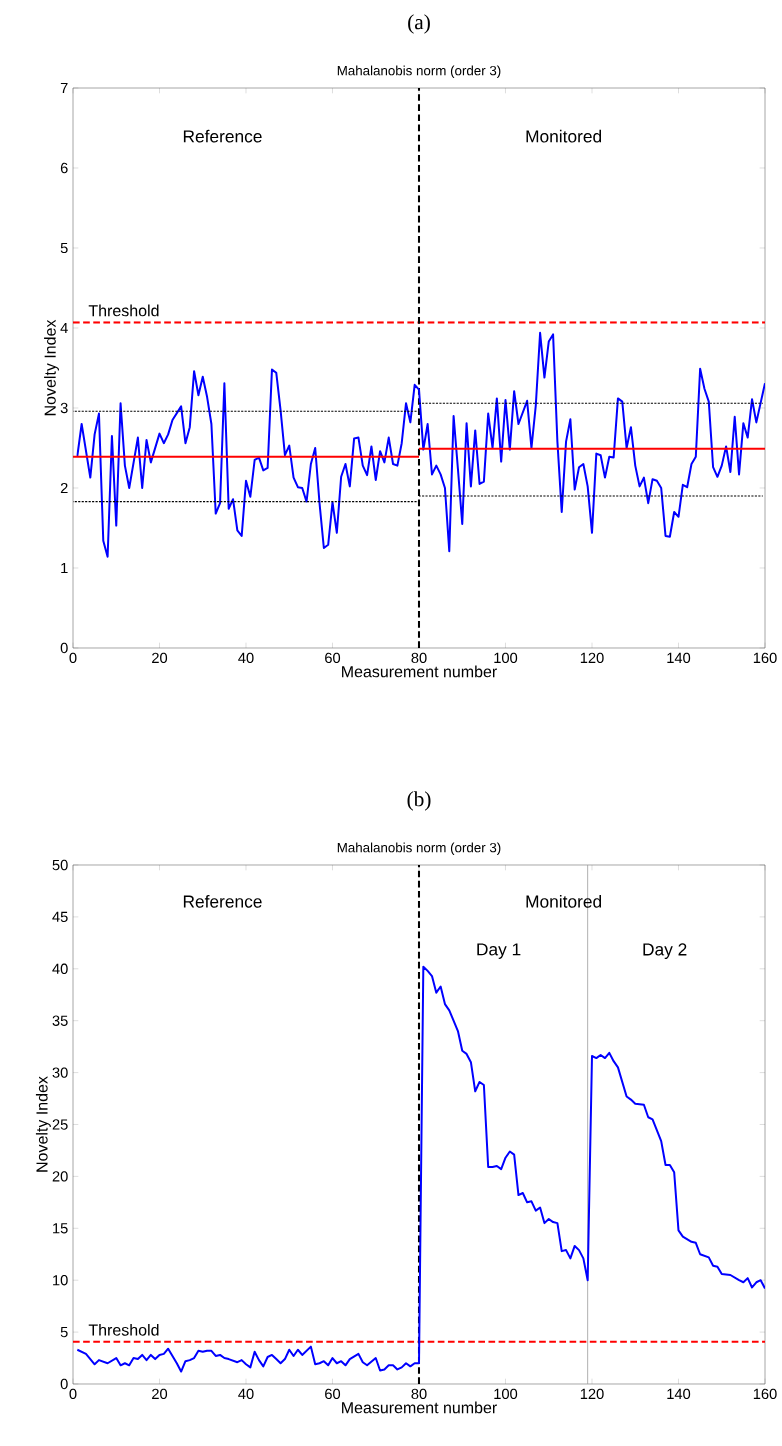 The image size is (782, 1446). What do you see at coordinates (64, 408) in the screenshot?
I see `y-tick-label: 3` at bounding box center [64, 408].